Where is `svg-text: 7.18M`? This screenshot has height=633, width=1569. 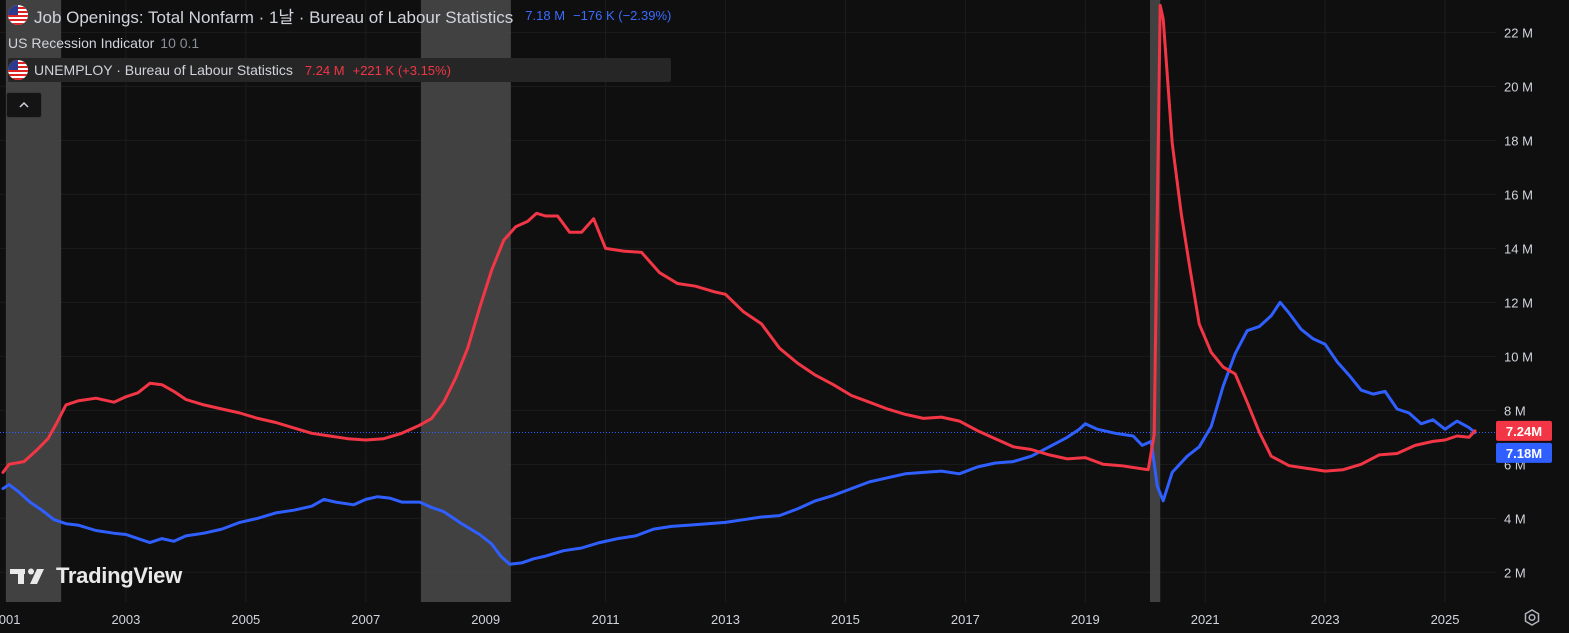 svg-text: 7.18M is located at coordinates (1524, 453).